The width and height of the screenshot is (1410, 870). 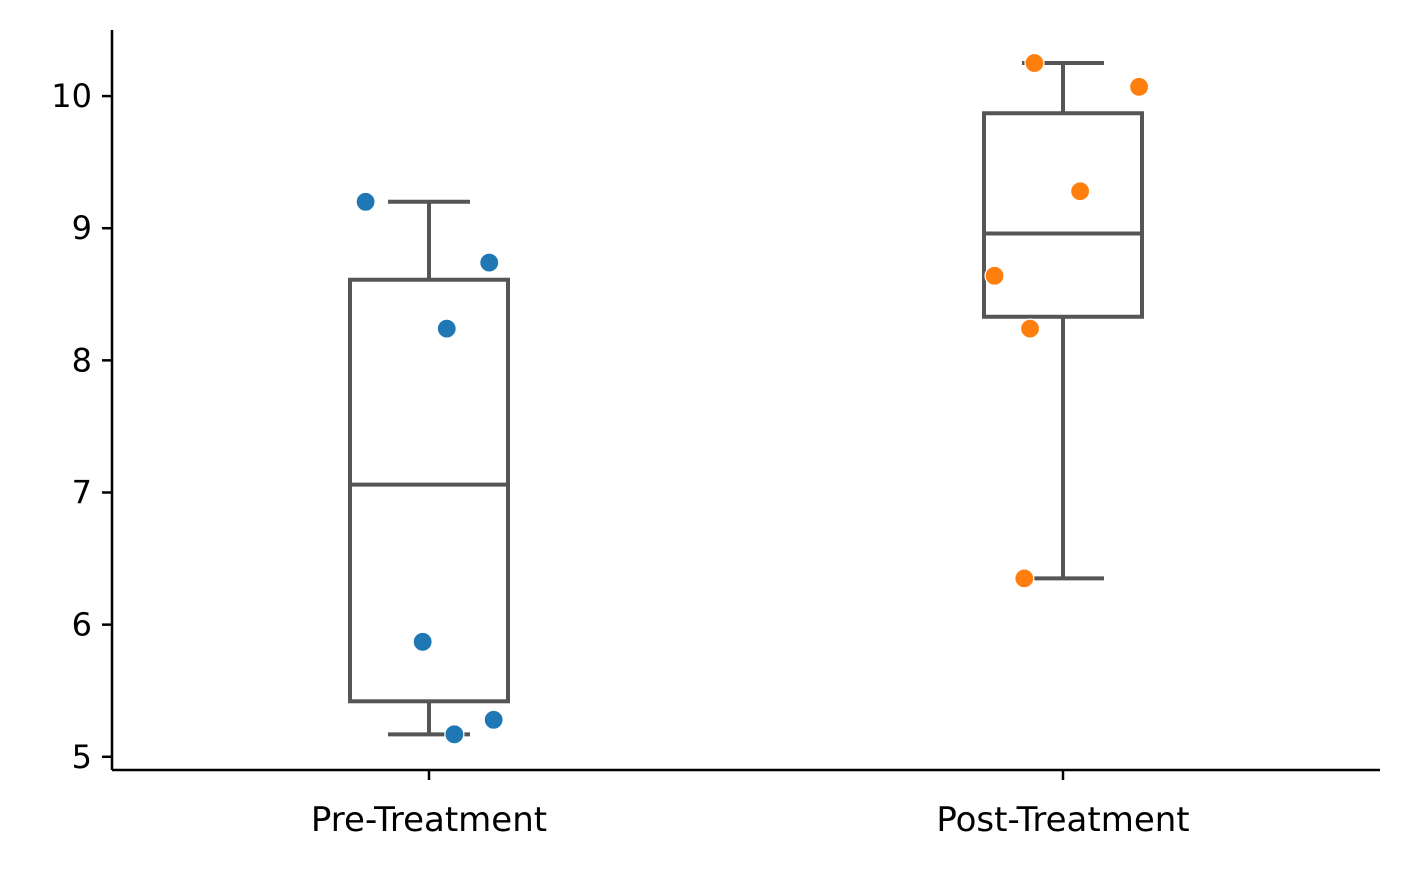 What do you see at coordinates (429, 820) in the screenshot?
I see `x-tick-label: Pre-Treatment` at bounding box center [429, 820].